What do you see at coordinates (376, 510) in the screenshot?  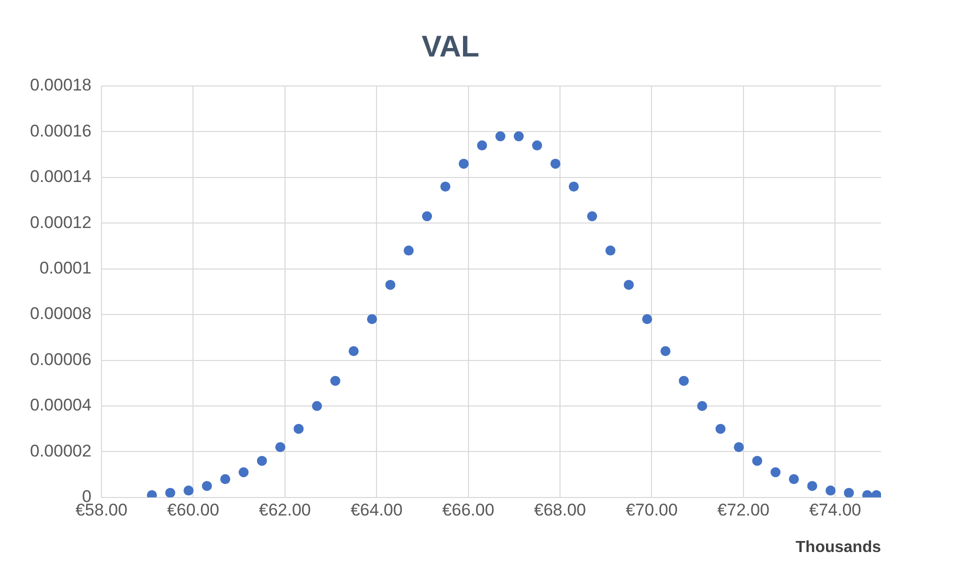 I see `x-tick-label: €64.00` at bounding box center [376, 510].